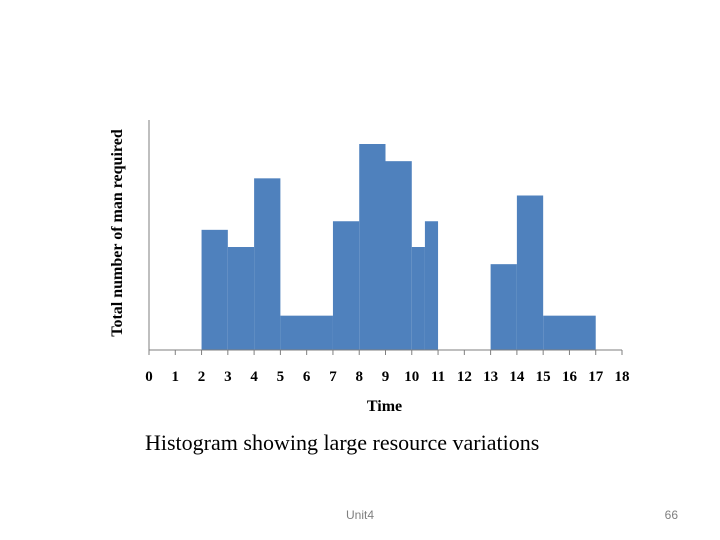  Describe the element at coordinates (543, 377) in the screenshot. I see `x-tick-label-15: 15` at that location.